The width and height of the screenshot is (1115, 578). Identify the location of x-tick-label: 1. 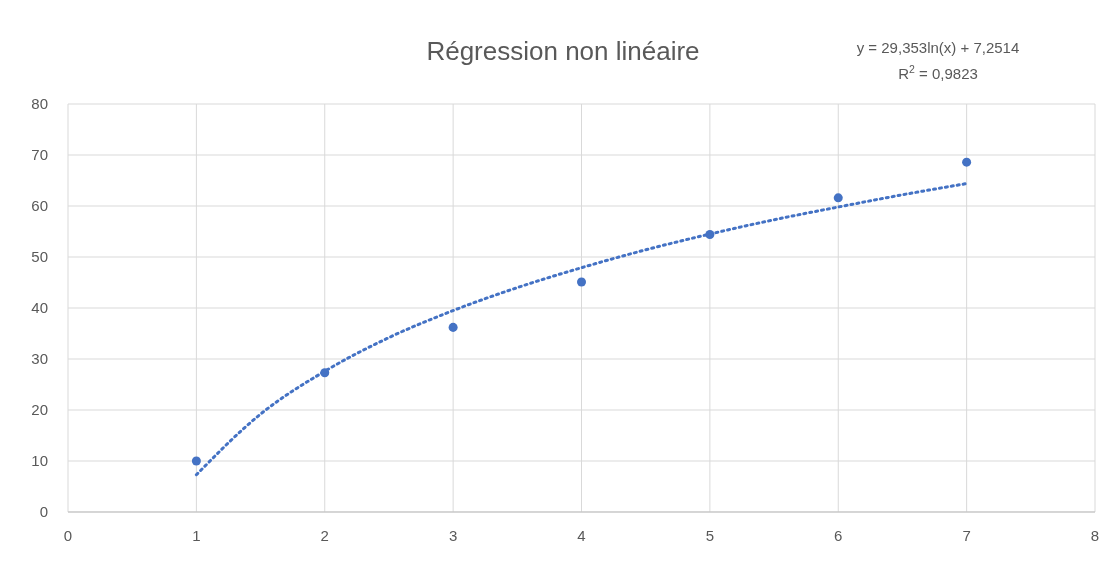
(196, 535).